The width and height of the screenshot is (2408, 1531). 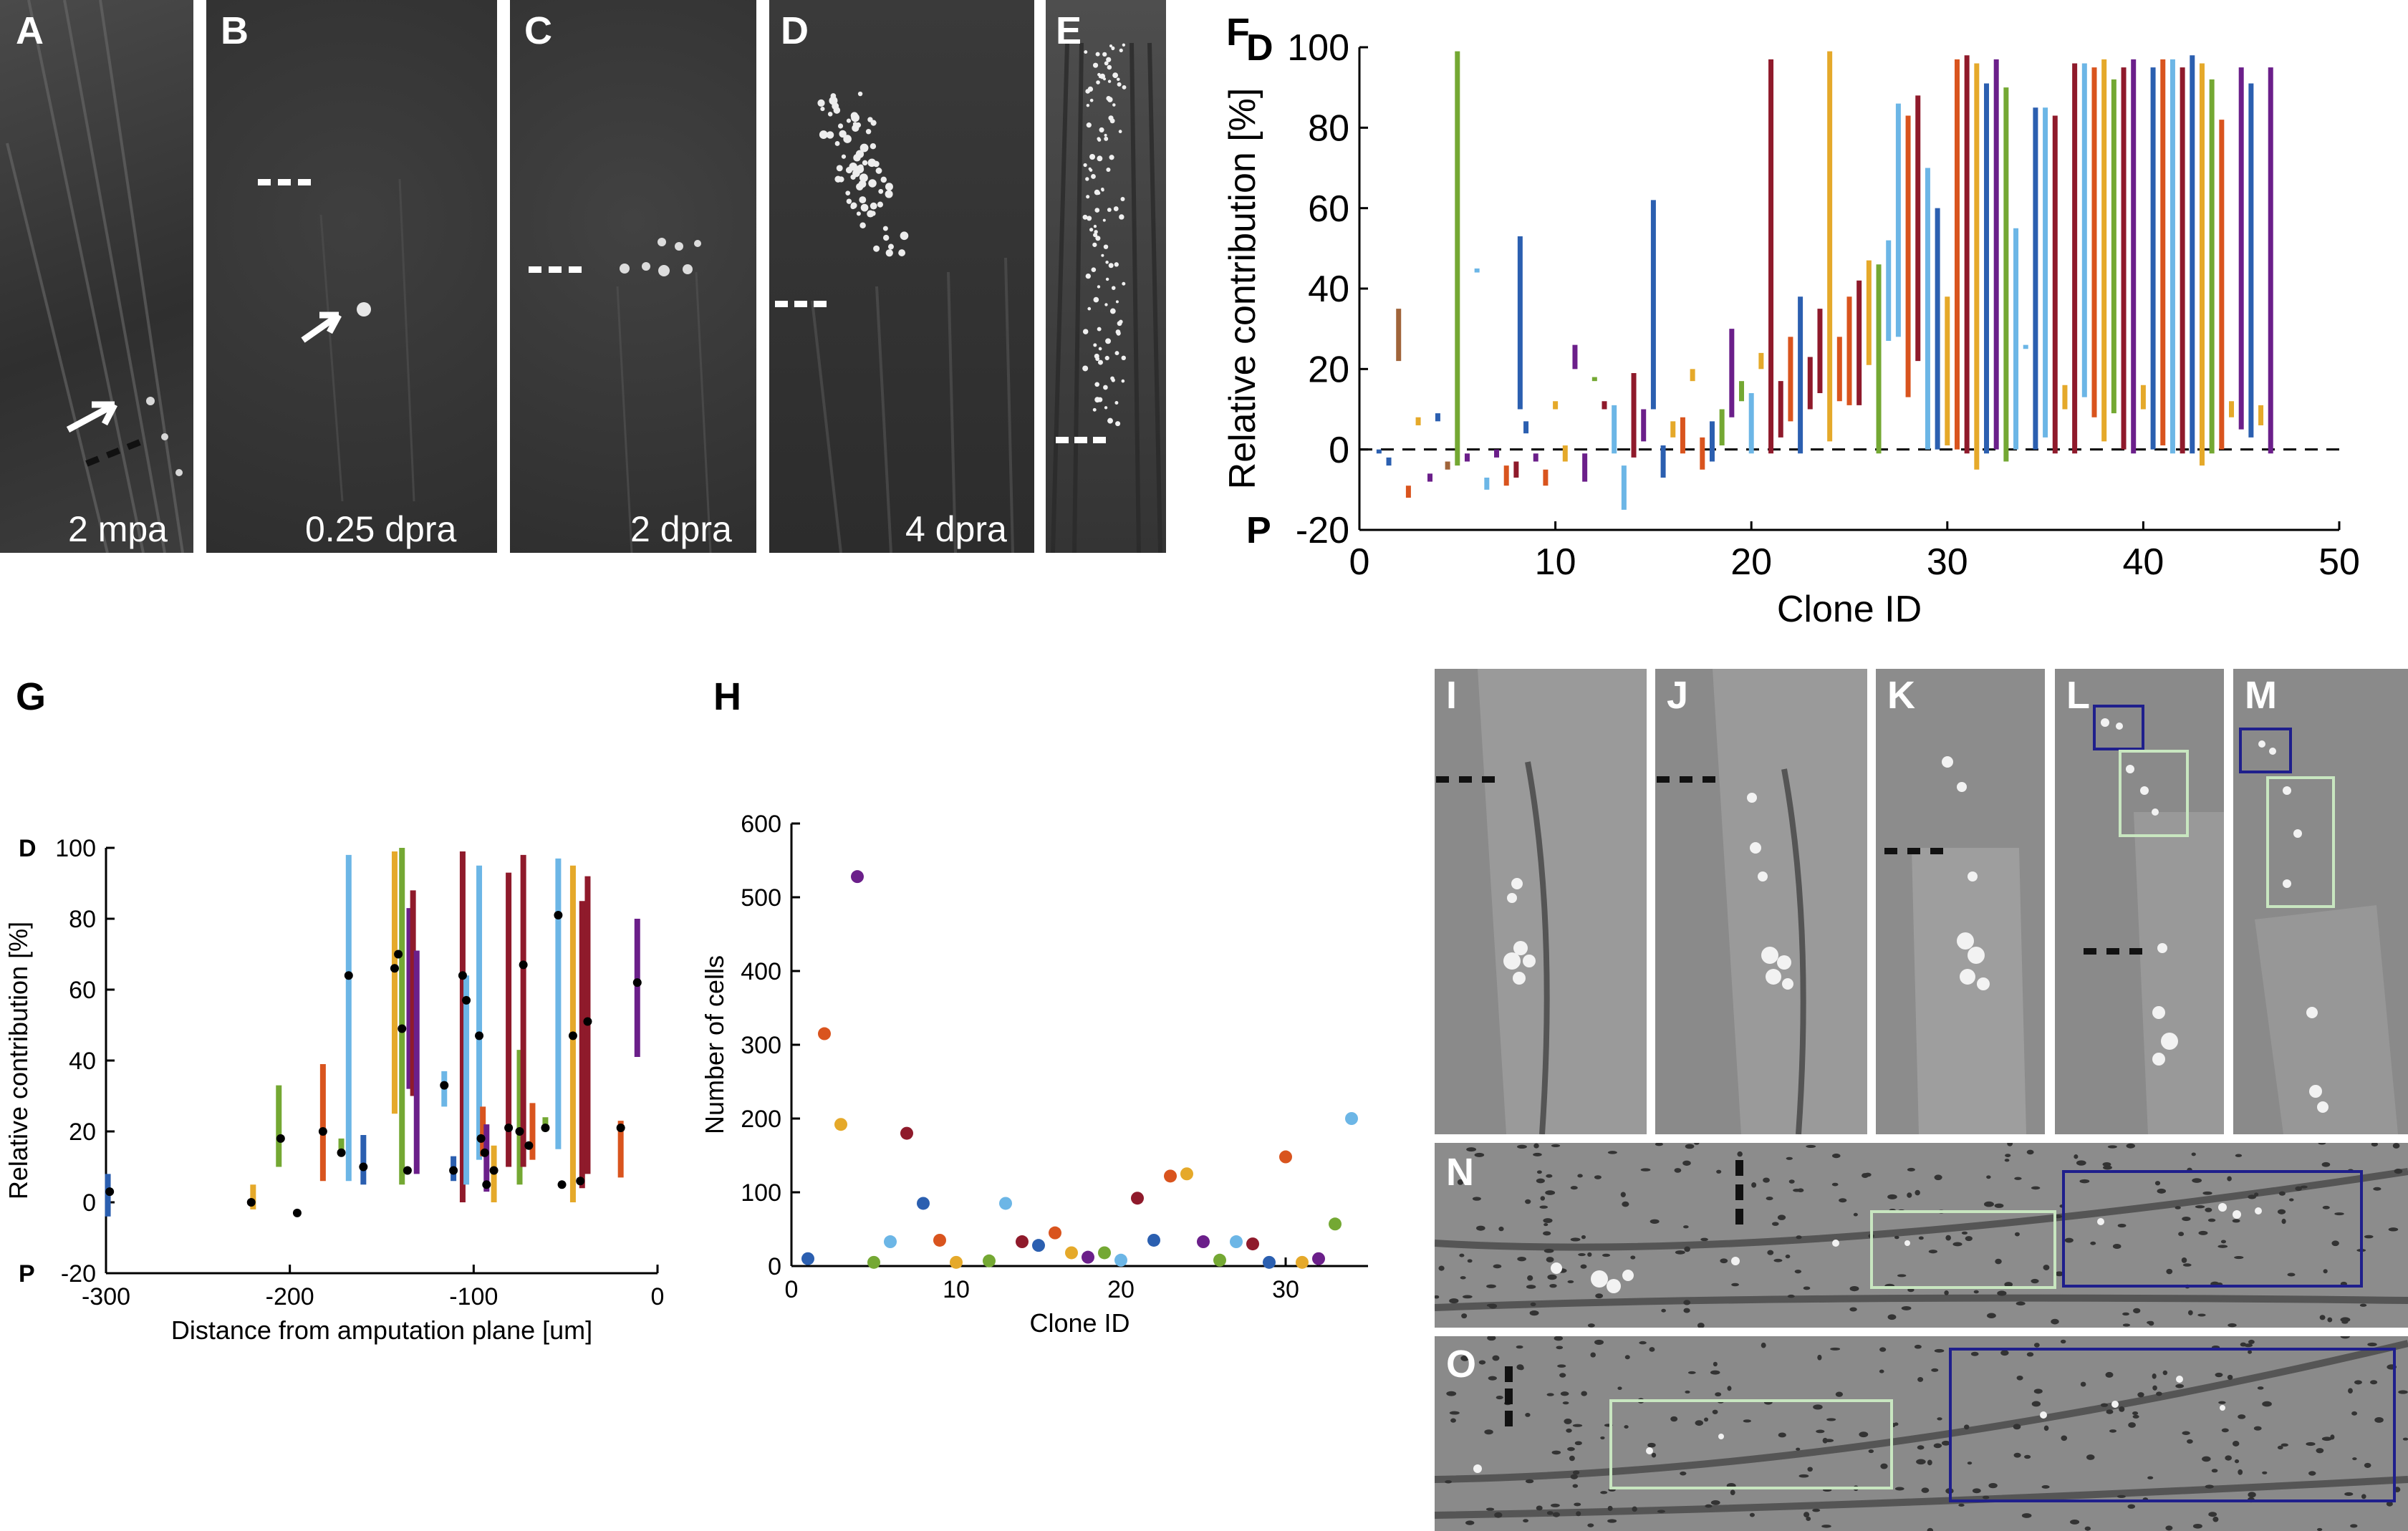 What do you see at coordinates (27, 1274) in the screenshot?
I see `proximal-marker: P` at bounding box center [27, 1274].